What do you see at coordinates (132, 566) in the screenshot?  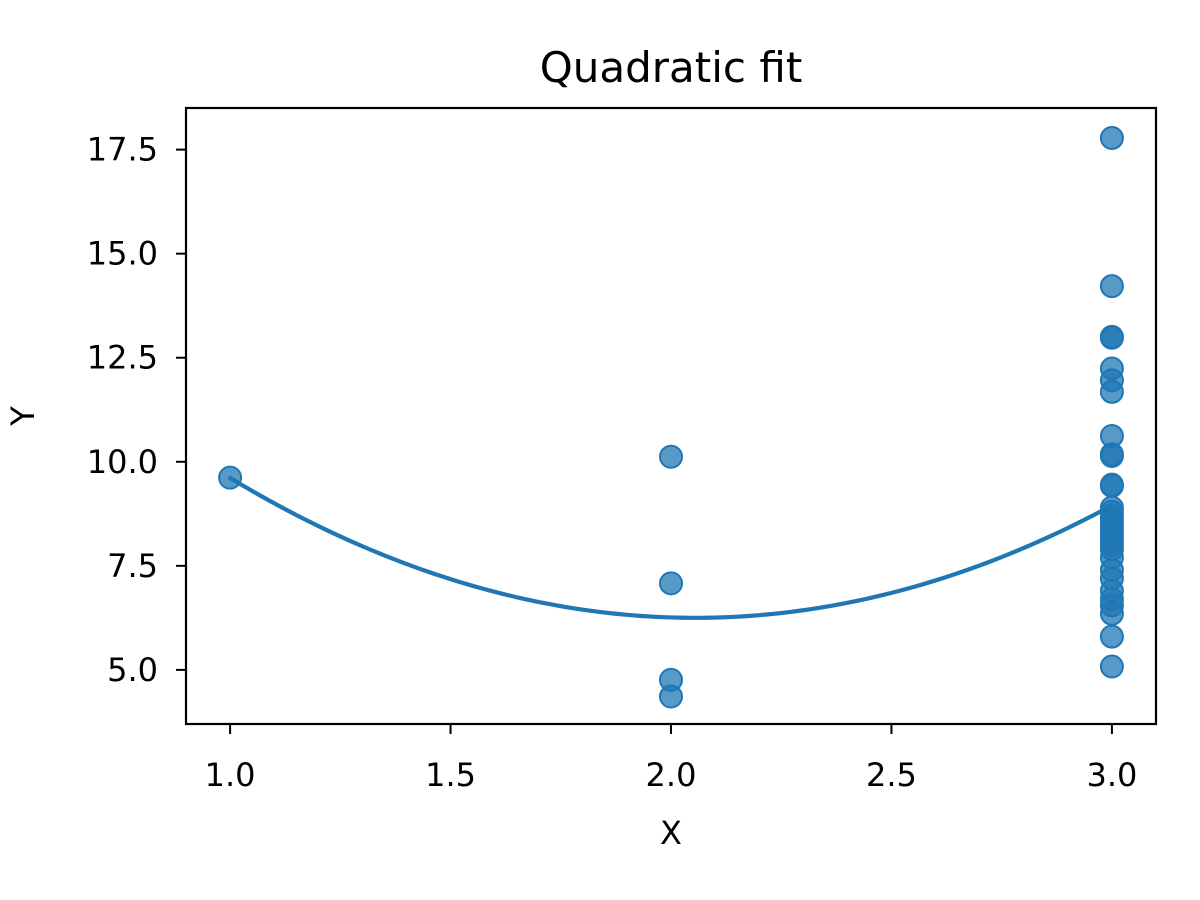 I see `y-tick-label: 7.5` at bounding box center [132, 566].